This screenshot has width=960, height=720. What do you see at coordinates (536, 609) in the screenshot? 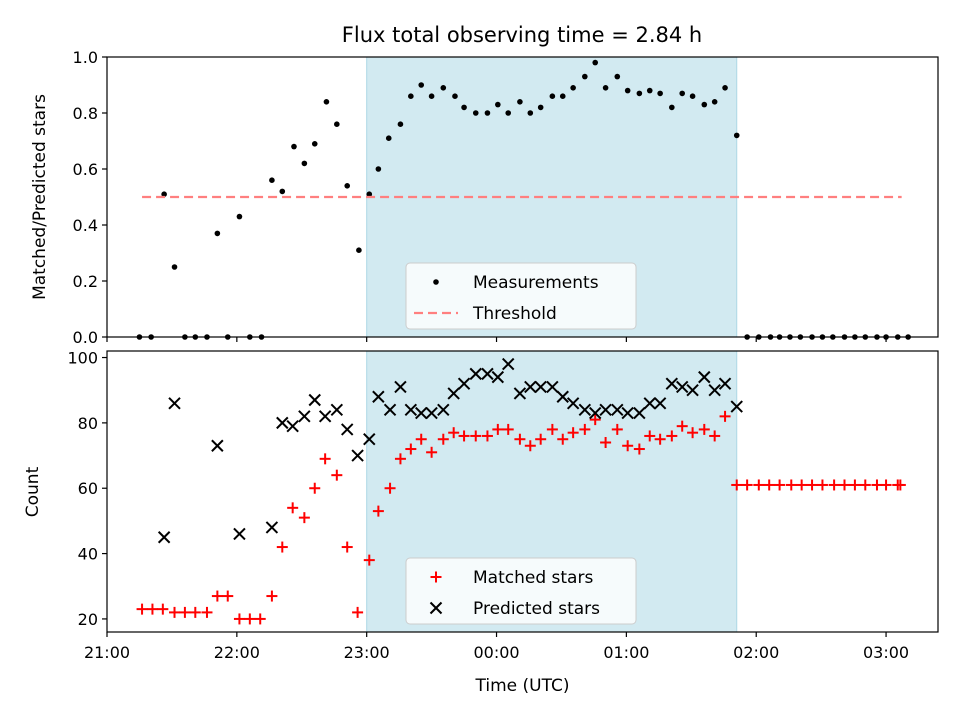
I see `legend-entry: Predicted stars` at bounding box center [536, 609].